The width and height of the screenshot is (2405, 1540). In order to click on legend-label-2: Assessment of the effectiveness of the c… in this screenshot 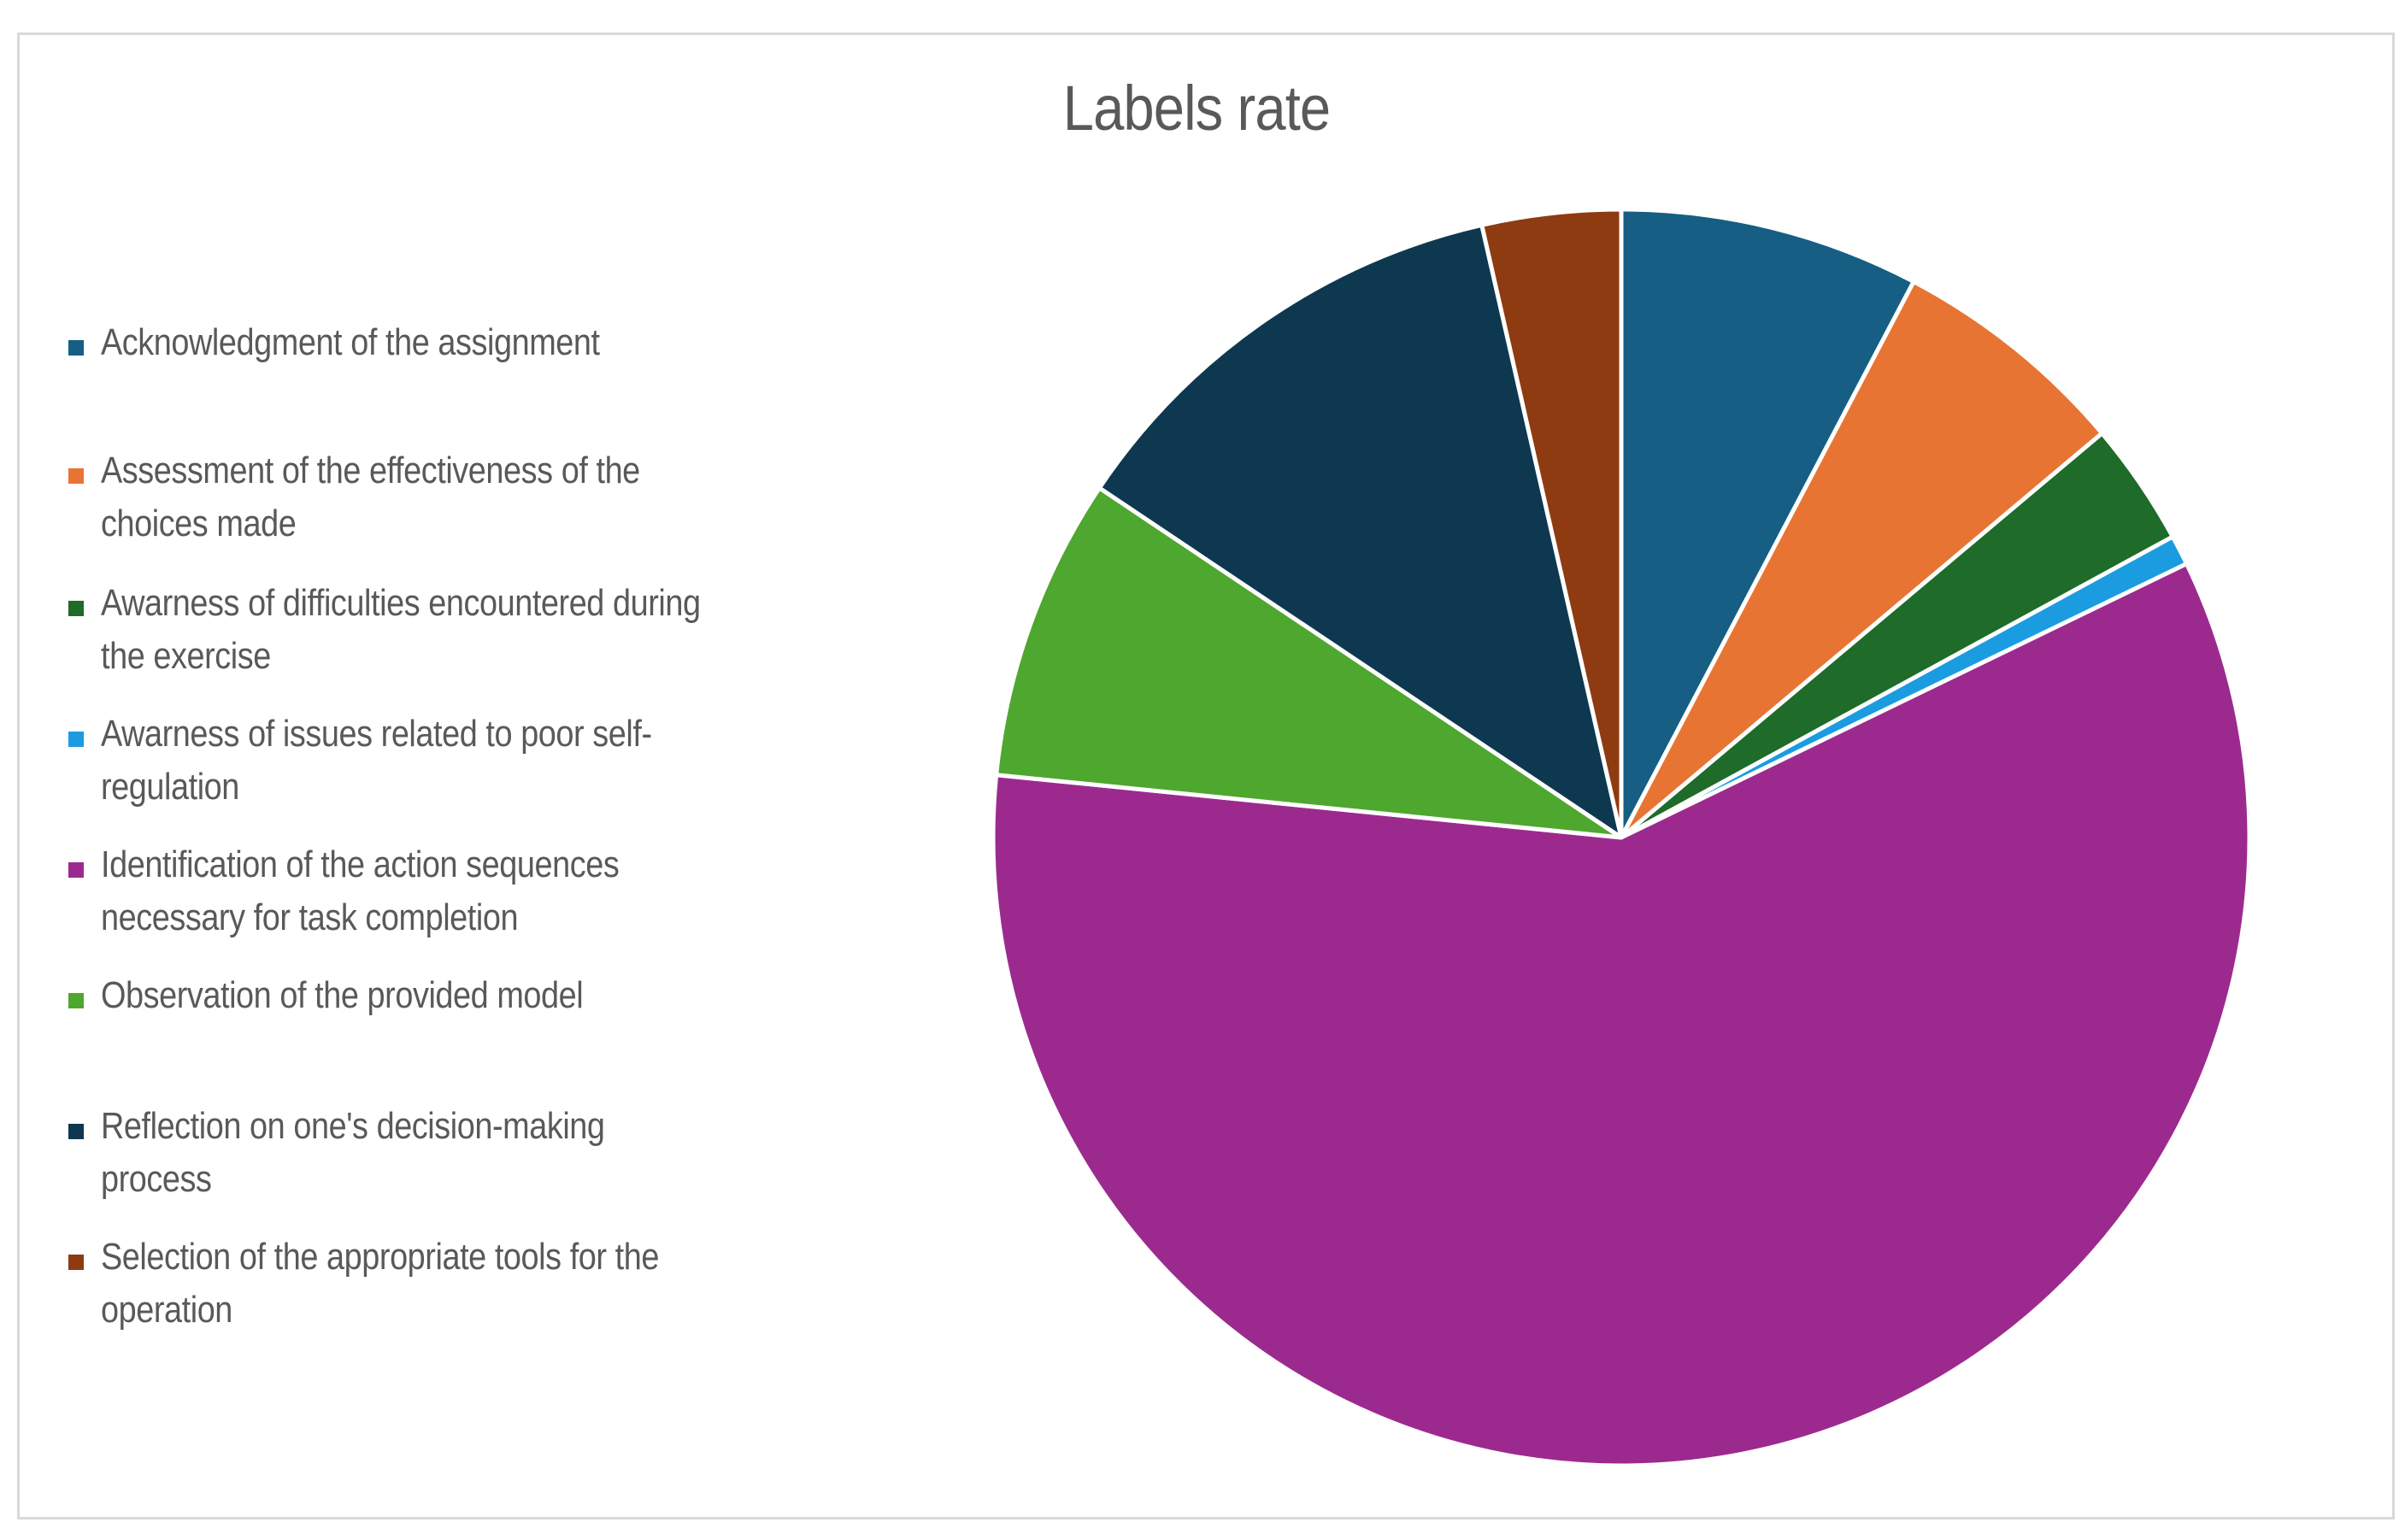, I will do `click(370, 497)`.